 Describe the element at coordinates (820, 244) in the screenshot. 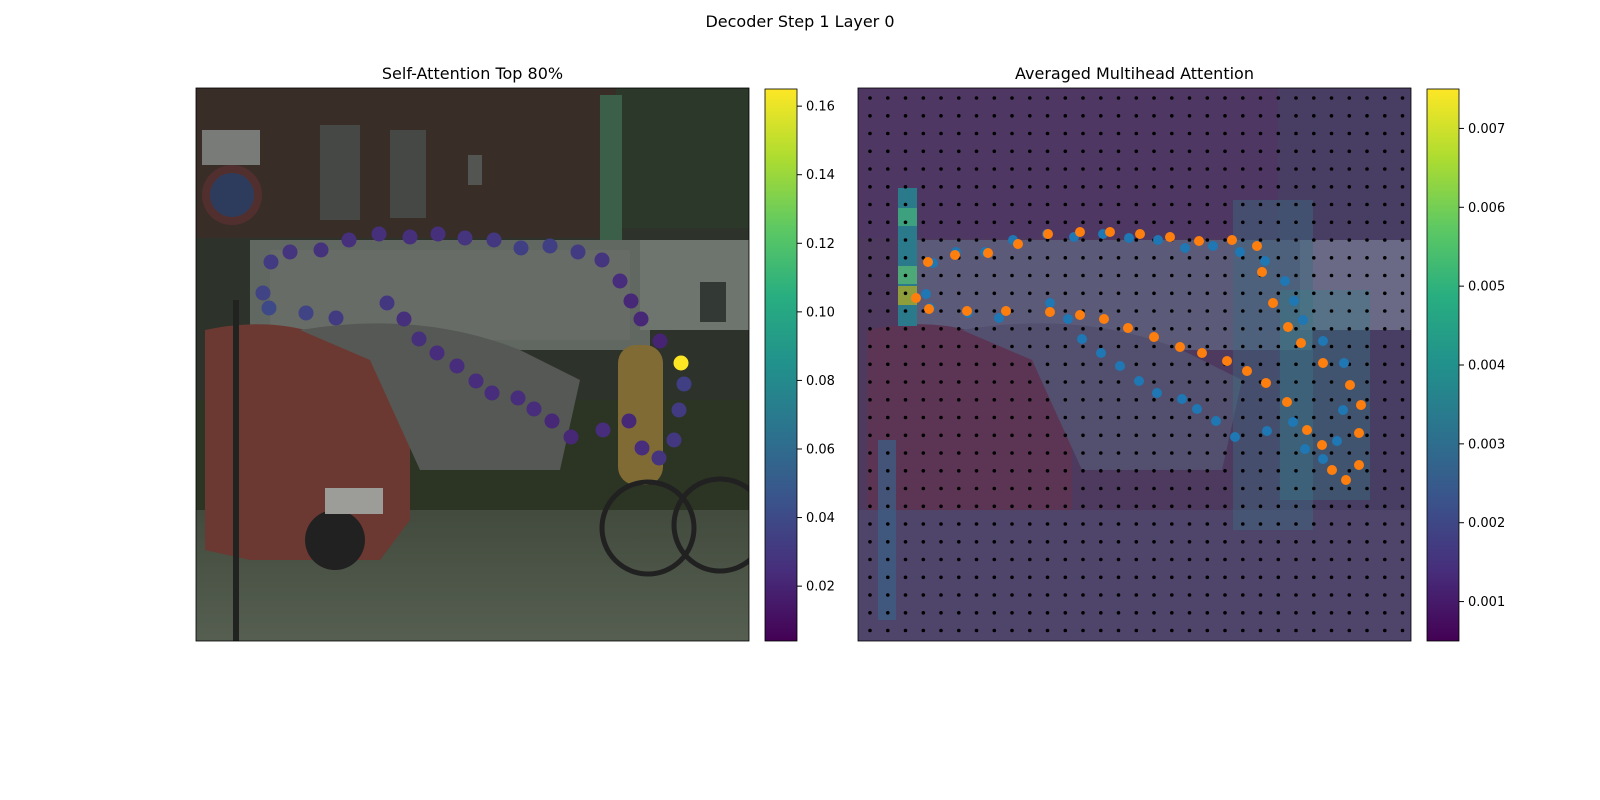

I see `colorbar-tick-label: 0.12` at that location.